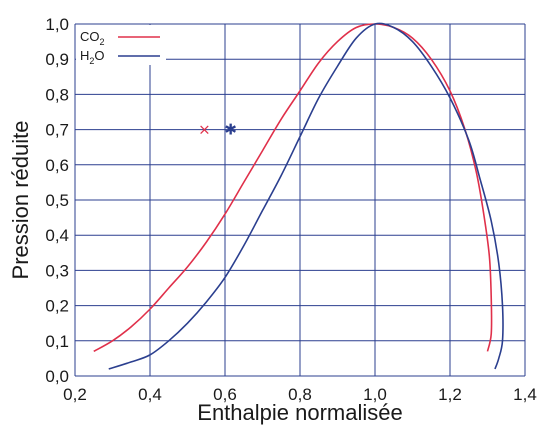 The height and width of the screenshot is (425, 539). What do you see at coordinates (99, 55) in the screenshot?
I see `legend-text-main: O` at bounding box center [99, 55].